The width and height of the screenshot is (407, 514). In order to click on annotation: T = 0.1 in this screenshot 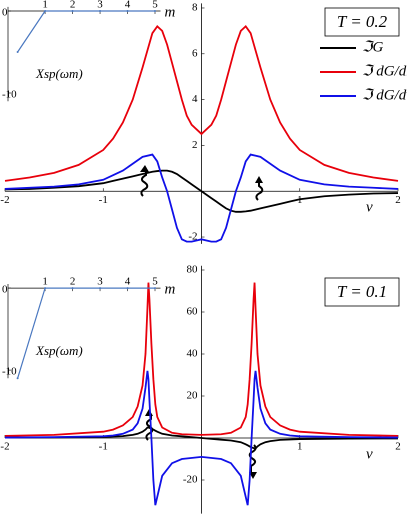, I will do `click(362, 291)`.